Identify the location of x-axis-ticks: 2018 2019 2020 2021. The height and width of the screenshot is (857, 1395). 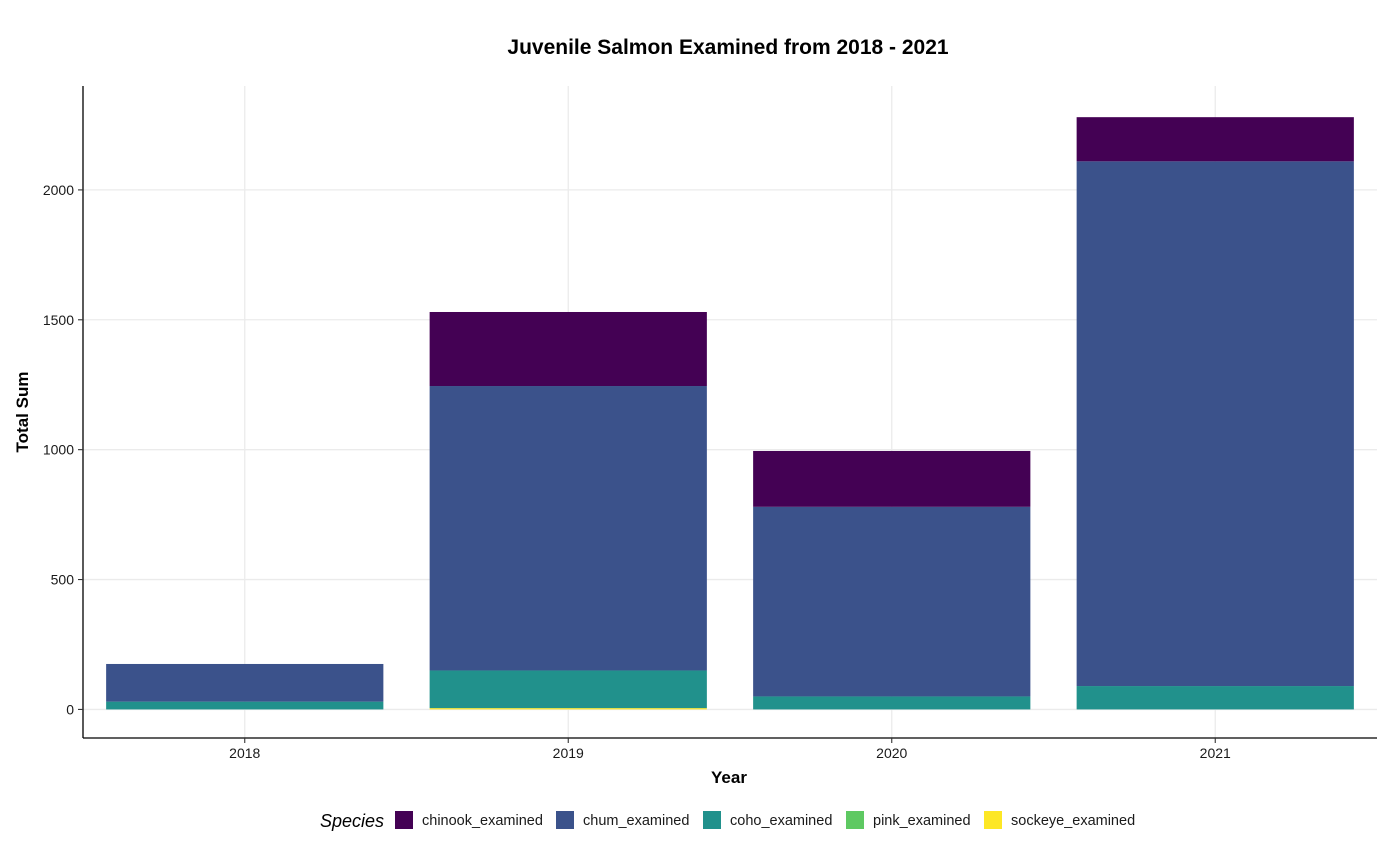
(730, 749).